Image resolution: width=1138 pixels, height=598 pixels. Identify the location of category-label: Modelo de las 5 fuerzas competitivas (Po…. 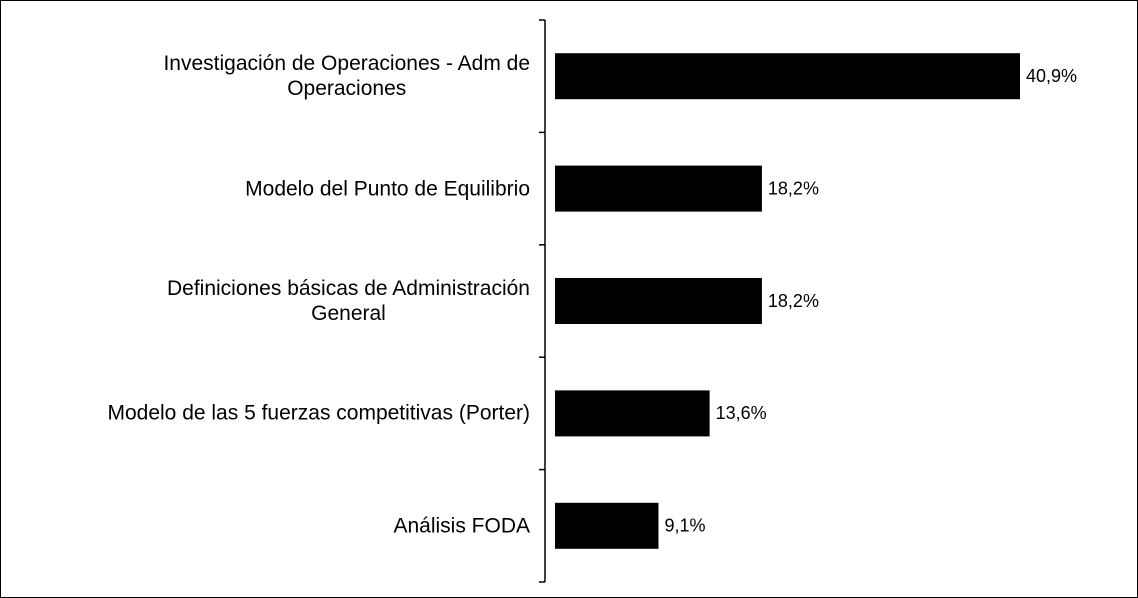
(318, 413).